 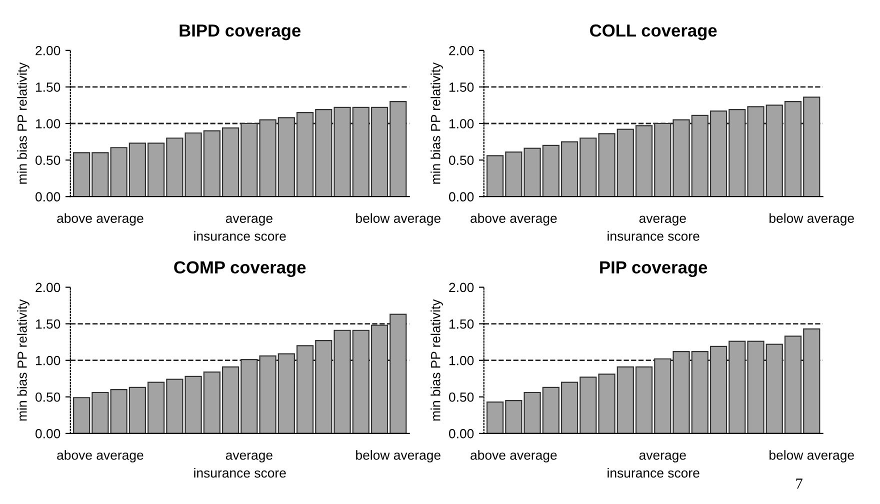 I want to click on chart-title: BIPD coverage, so click(x=240, y=32).